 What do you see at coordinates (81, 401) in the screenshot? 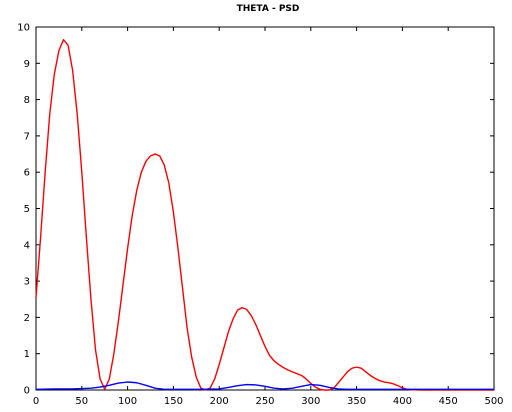
I see `x-tick-label: 50` at bounding box center [81, 401].